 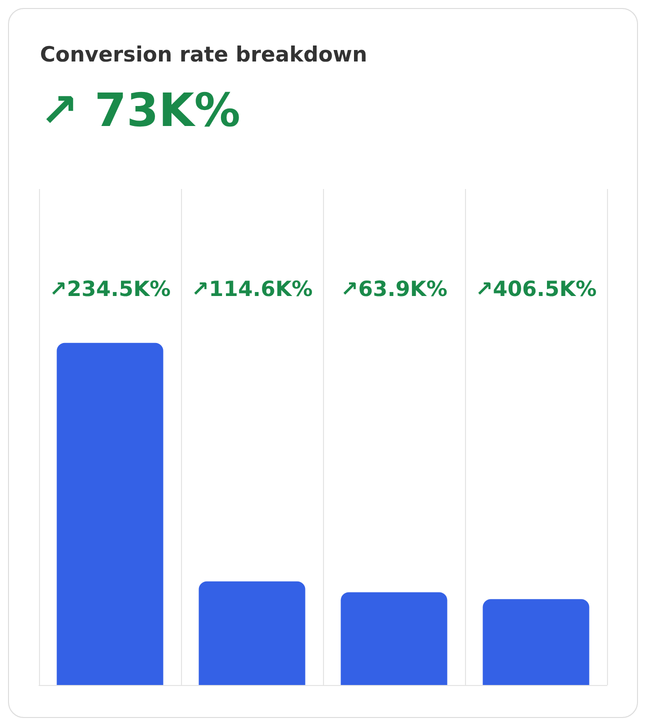 I want to click on chart-title: Conversion rate breakdown, so click(x=204, y=54).